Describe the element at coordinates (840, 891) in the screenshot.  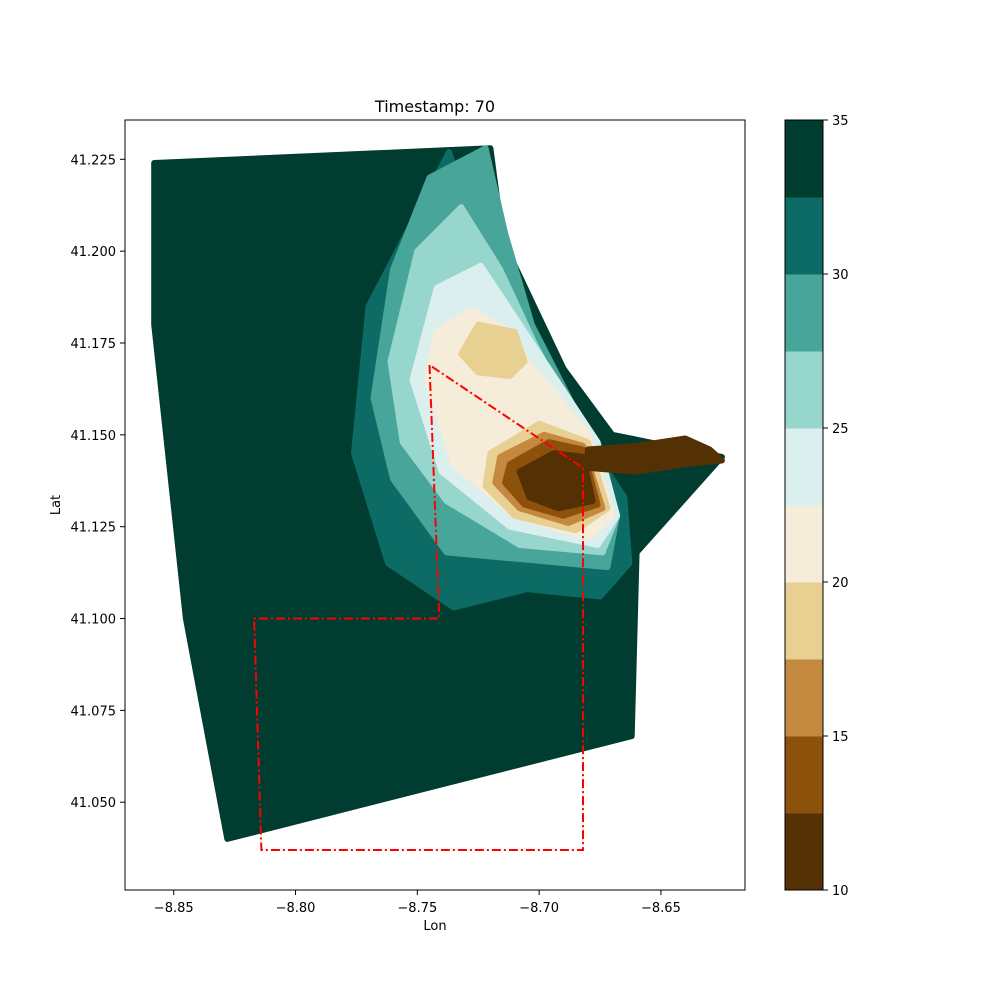
I see `colorbar-tick-label: 10` at that location.